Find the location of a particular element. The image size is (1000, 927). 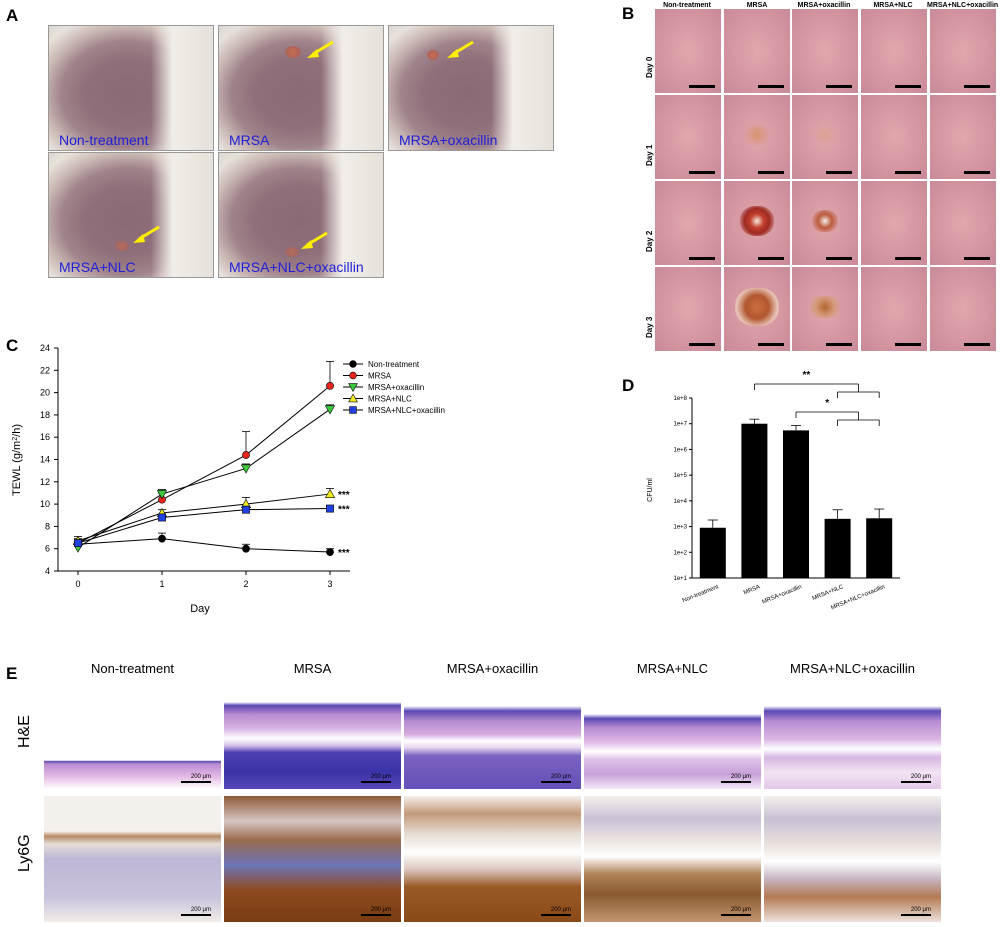

y-tick-label: 18 is located at coordinates (45, 415).